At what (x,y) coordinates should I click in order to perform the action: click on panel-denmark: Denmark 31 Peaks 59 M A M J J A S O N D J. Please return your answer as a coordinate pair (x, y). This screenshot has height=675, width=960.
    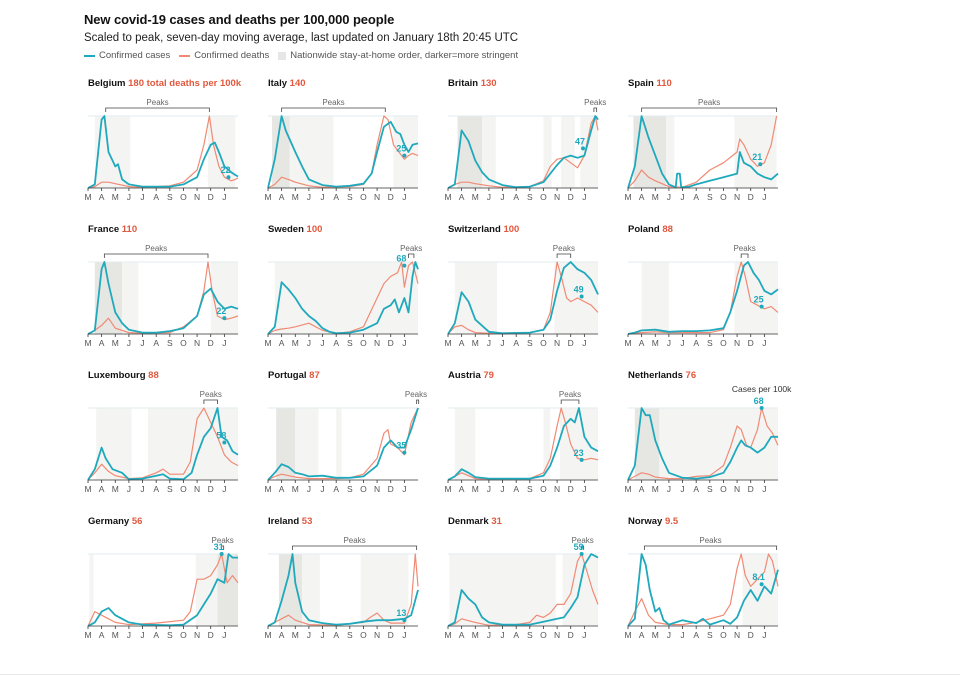
    Looking at the image, I should click on (526, 583).